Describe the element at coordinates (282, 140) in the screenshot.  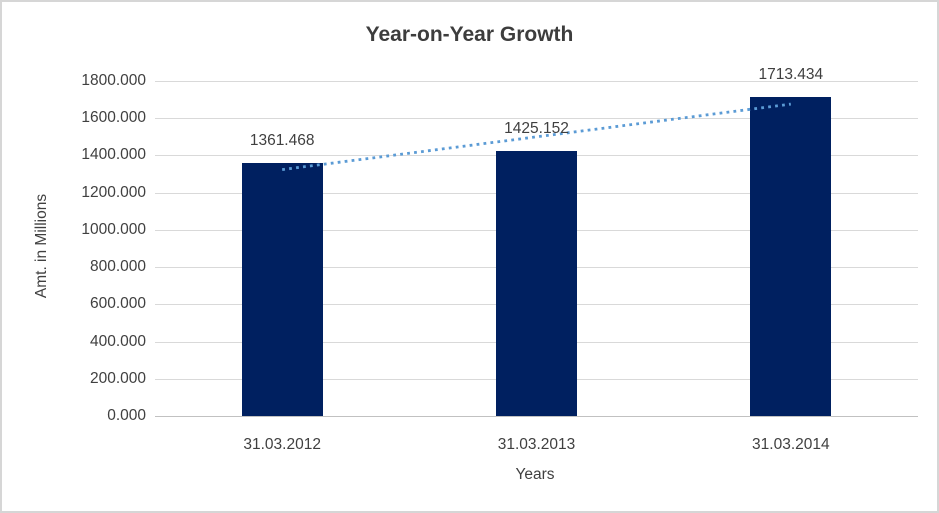
I see `bar-value-label: 1361.468` at that location.